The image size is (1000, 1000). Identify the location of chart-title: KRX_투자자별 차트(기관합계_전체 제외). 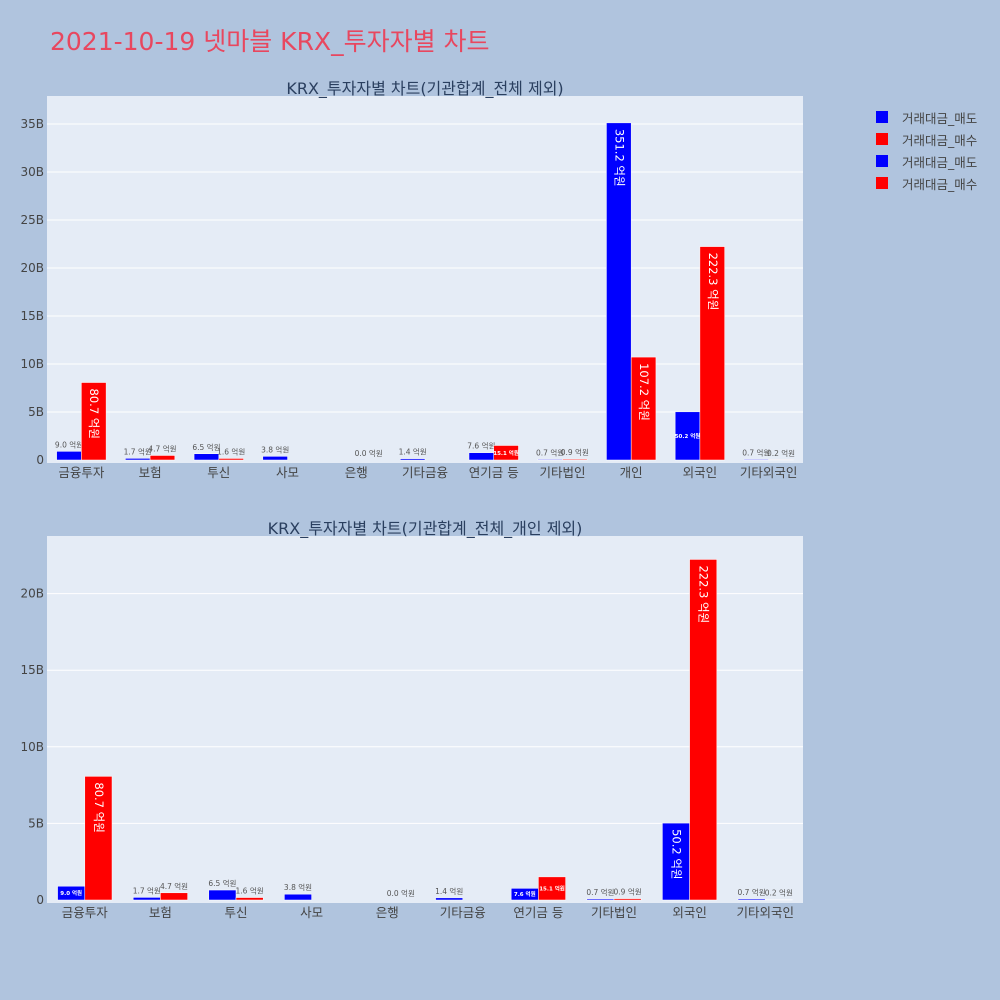
(424, 89).